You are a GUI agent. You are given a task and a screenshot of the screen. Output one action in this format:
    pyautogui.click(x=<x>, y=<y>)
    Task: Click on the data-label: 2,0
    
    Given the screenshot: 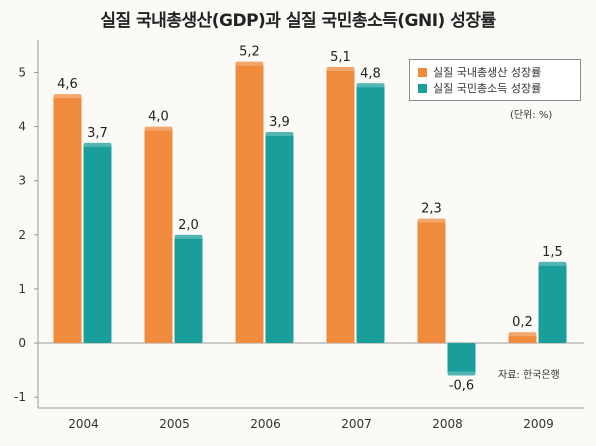 What is the action you would take?
    pyautogui.click(x=188, y=225)
    